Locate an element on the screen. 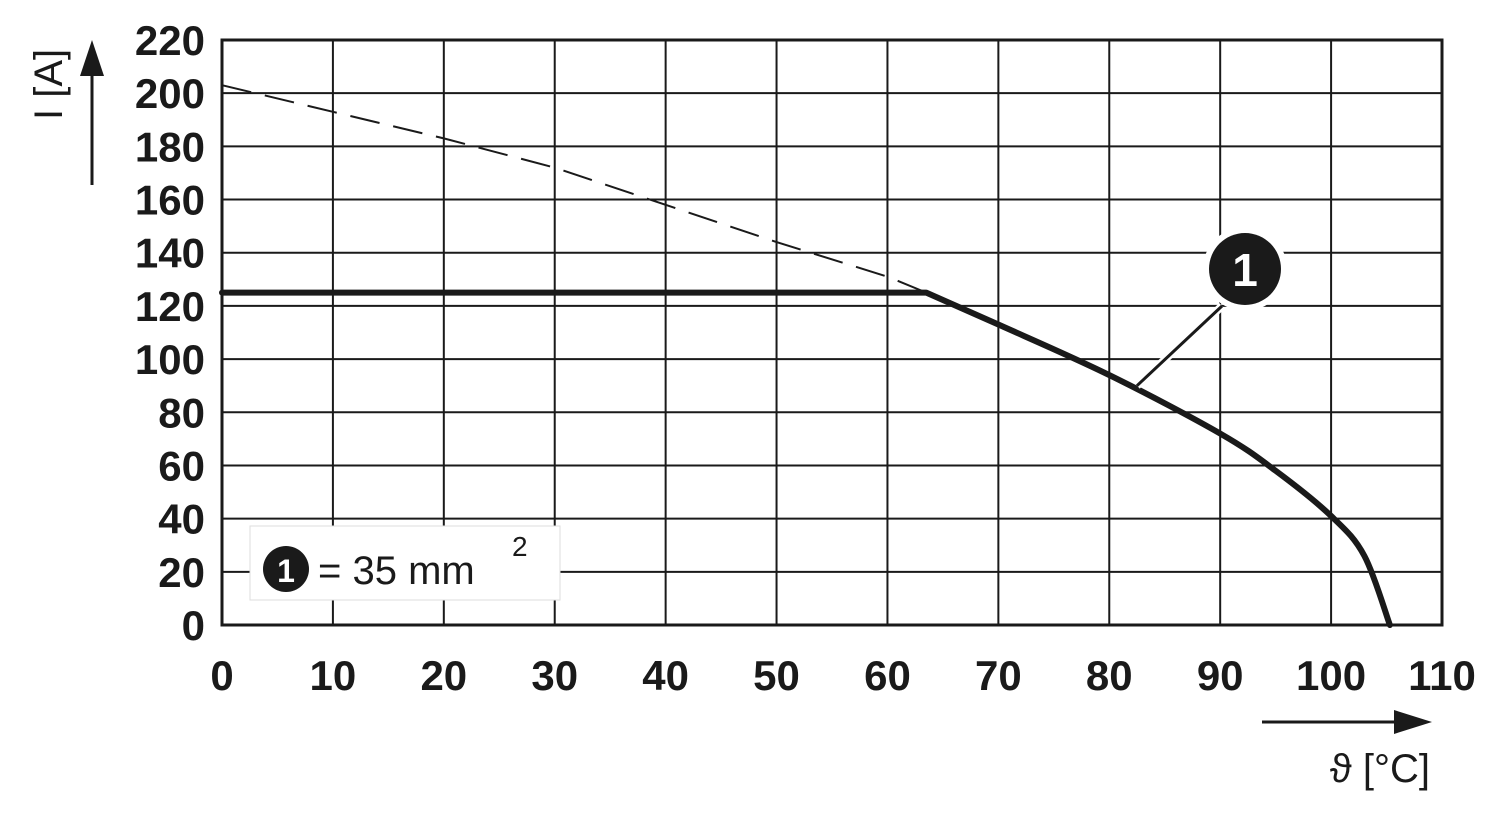 This screenshot has width=1500, height=820. callout: 1 is located at coordinates (1210, 308).